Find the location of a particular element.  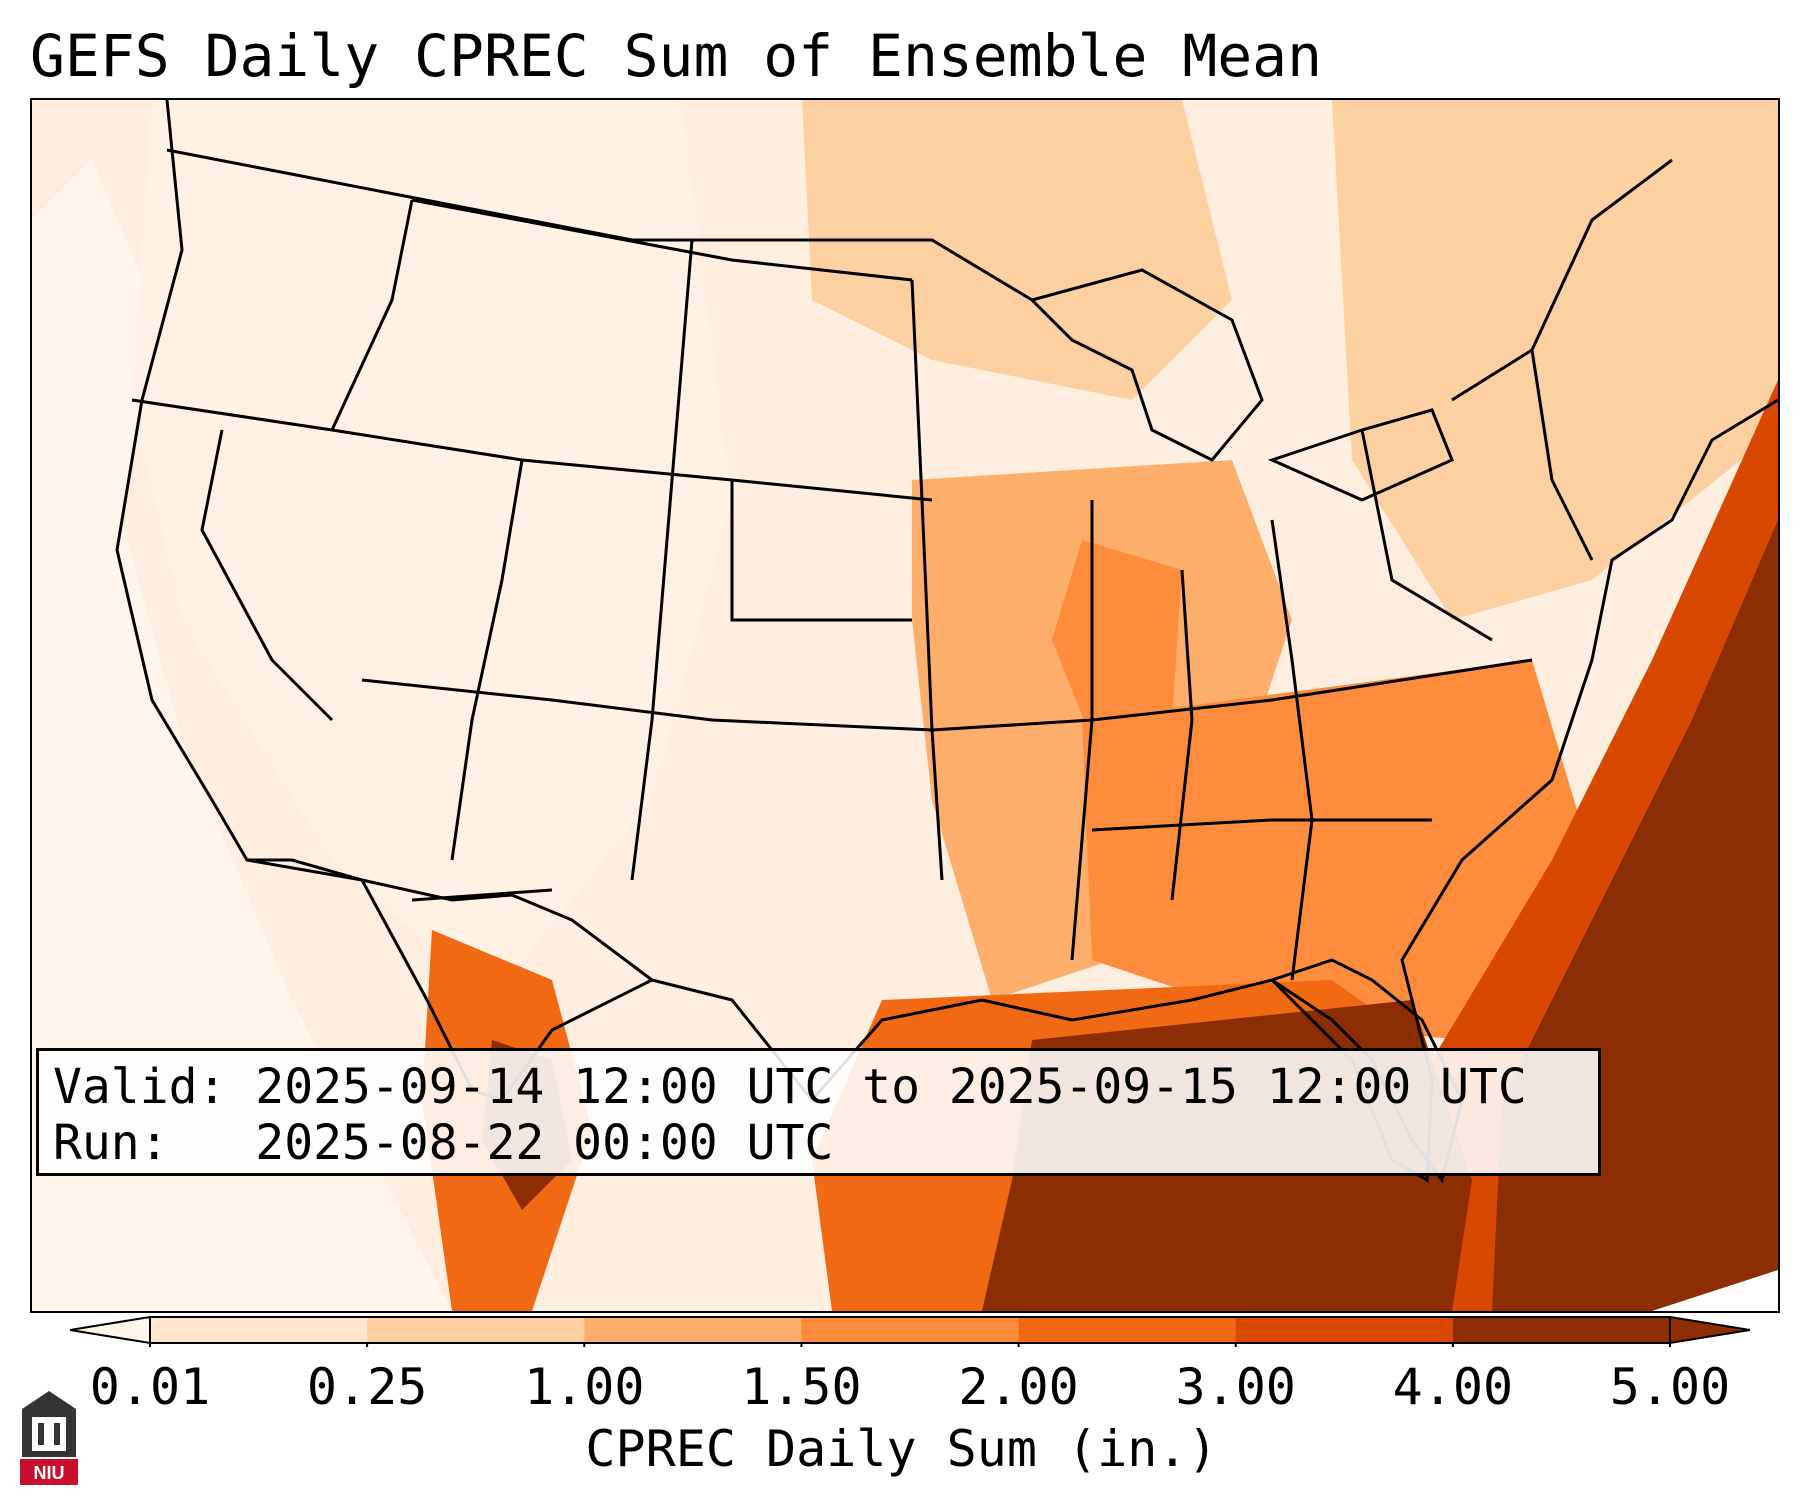

colorbar-tick-label: 1.00 is located at coordinates (584, 1387).